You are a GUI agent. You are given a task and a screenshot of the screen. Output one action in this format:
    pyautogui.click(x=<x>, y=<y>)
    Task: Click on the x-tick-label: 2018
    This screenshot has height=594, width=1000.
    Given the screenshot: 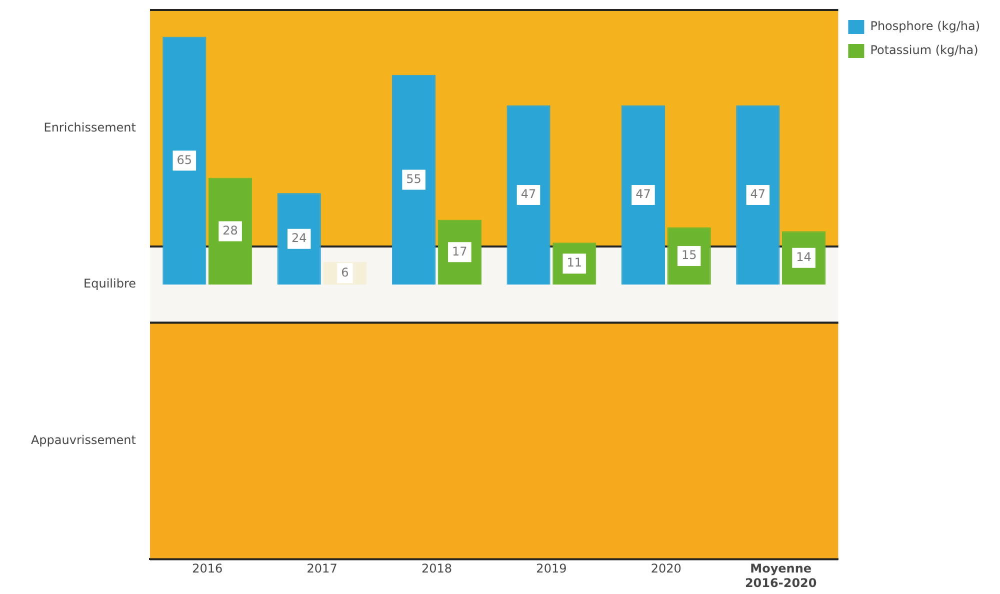 What is the action you would take?
    pyautogui.click(x=436, y=569)
    